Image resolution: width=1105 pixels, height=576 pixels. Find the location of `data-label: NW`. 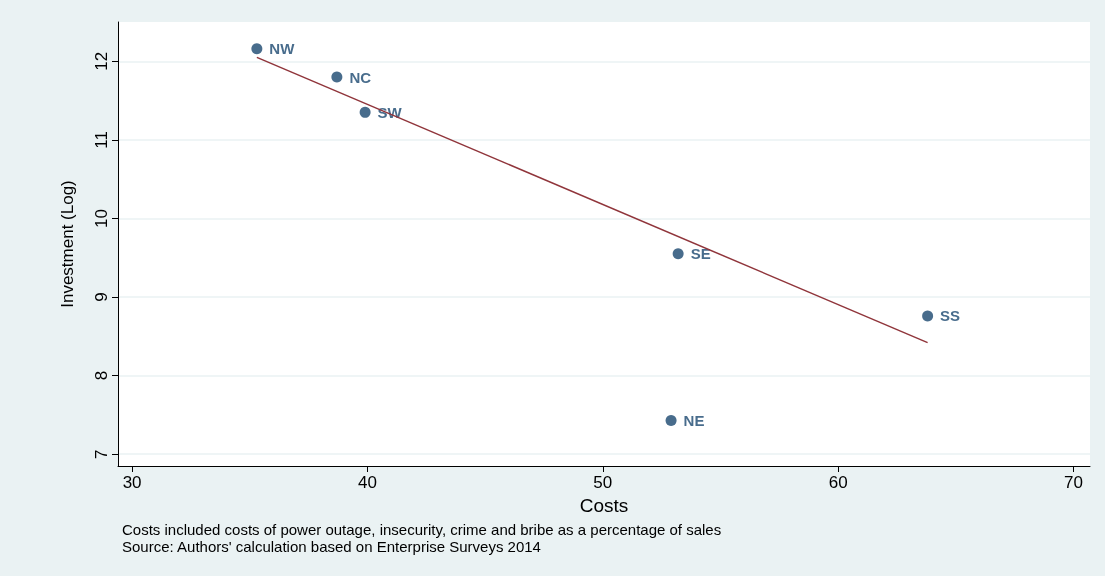

data-label: NW is located at coordinates (282, 49).